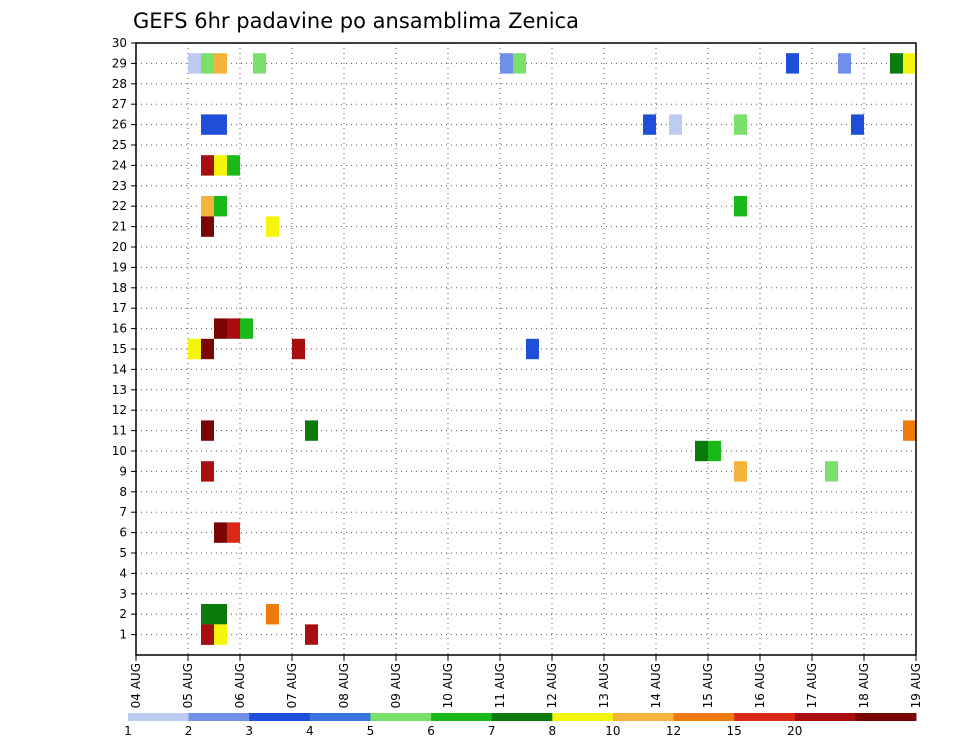 This screenshot has width=960, height=742. Describe the element at coordinates (310, 731) in the screenshot. I see `colorbar-label: 4` at that location.